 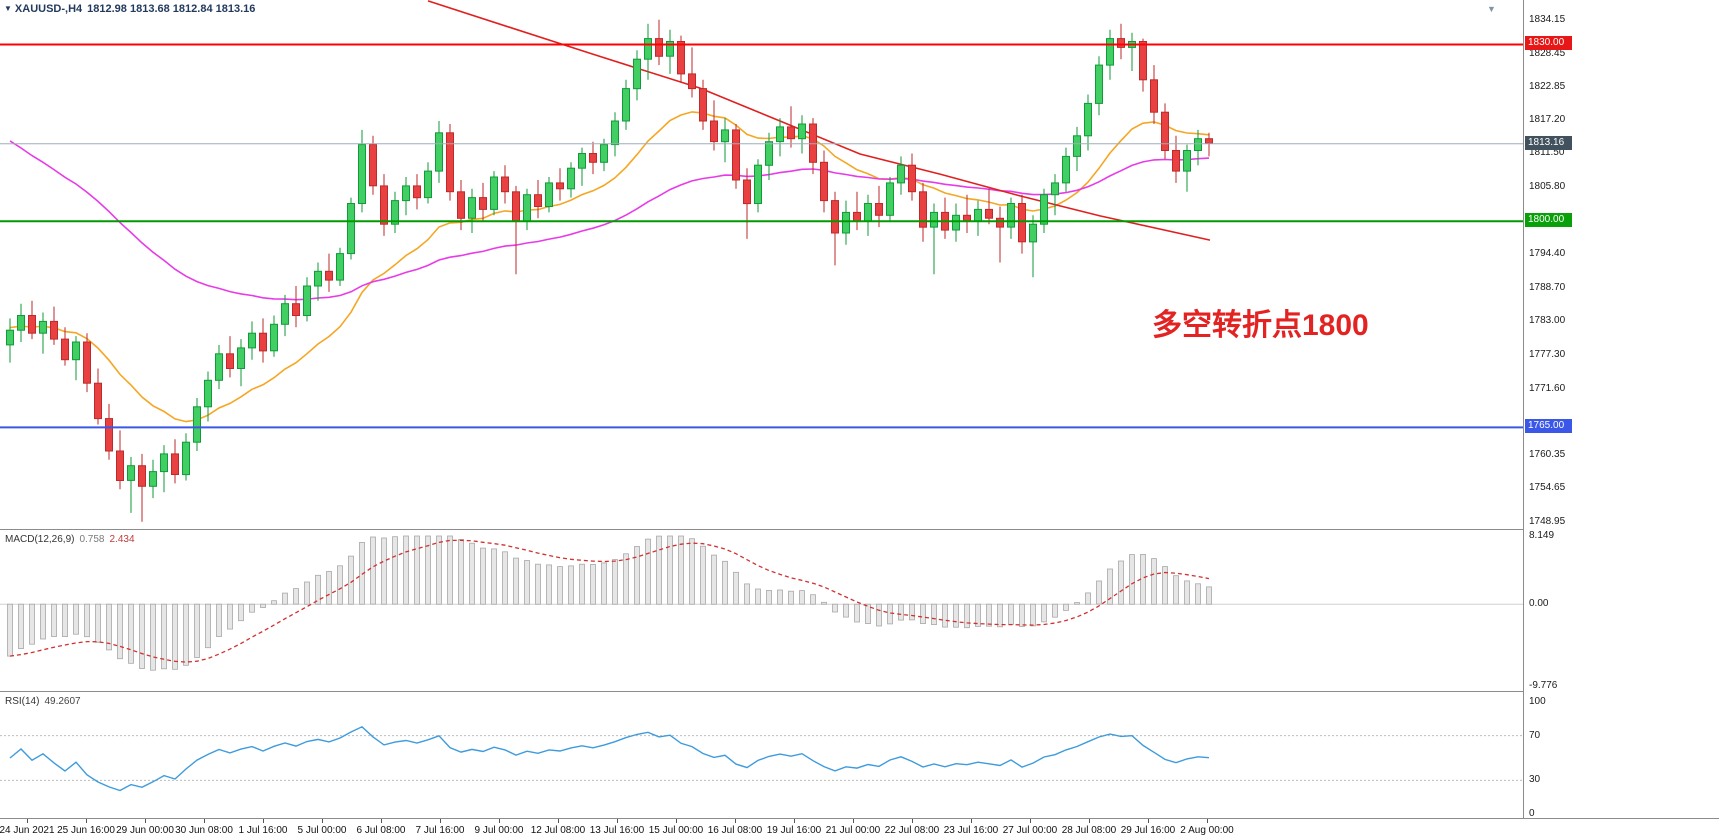 I want to click on rsi-line, so click(x=609, y=758).